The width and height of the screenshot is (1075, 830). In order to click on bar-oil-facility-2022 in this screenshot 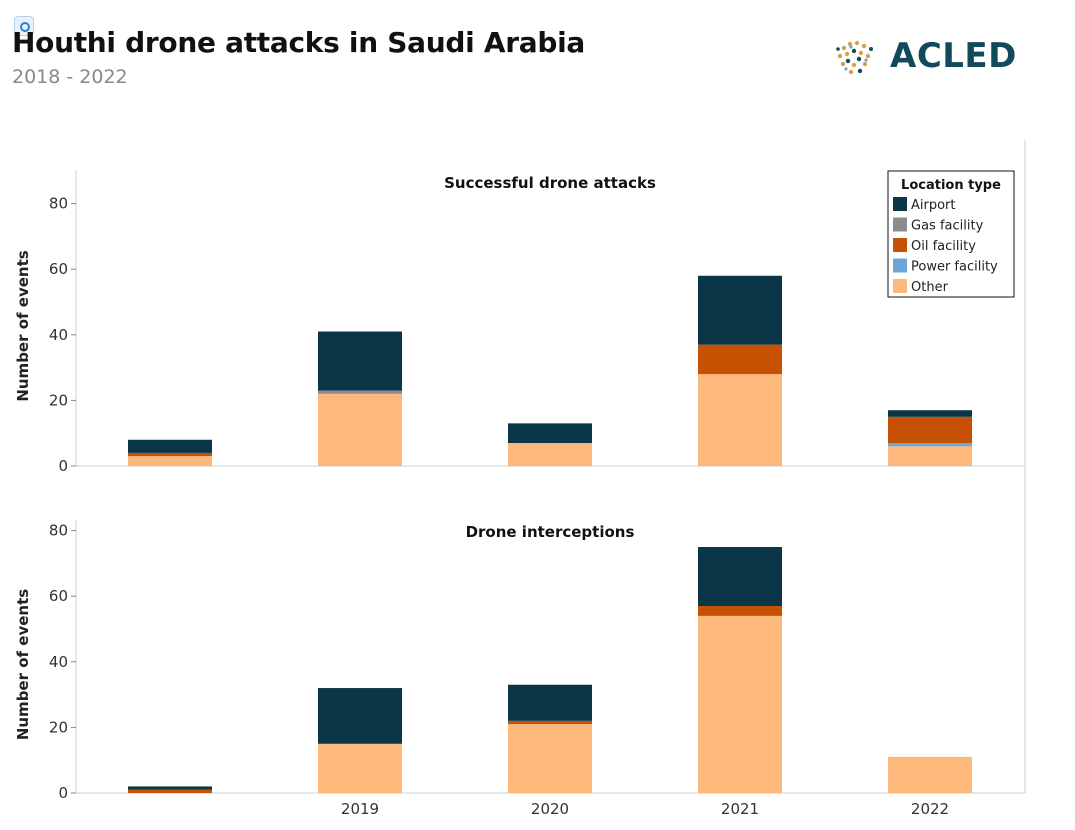, I will do `click(930, 430)`.